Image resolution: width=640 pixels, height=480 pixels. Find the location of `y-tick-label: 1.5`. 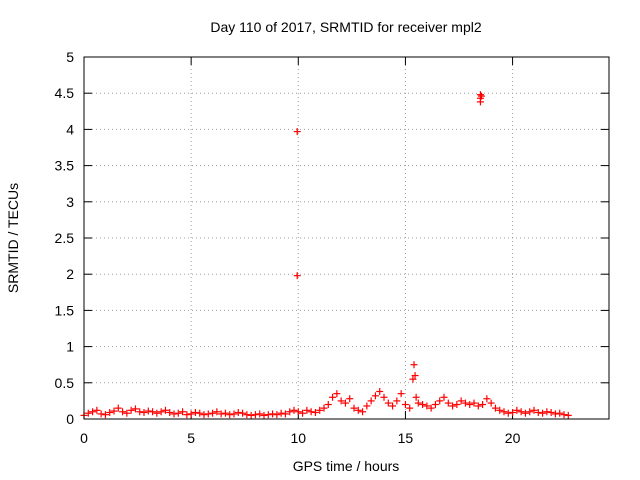

y-tick-label: 1.5 is located at coordinates (65, 310).